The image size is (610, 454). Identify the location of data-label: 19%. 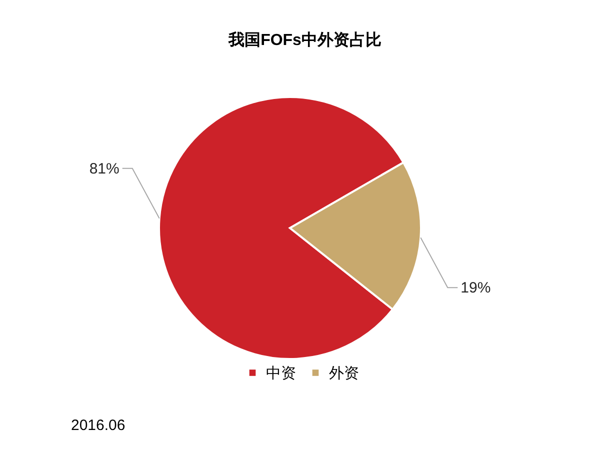
(475, 288).